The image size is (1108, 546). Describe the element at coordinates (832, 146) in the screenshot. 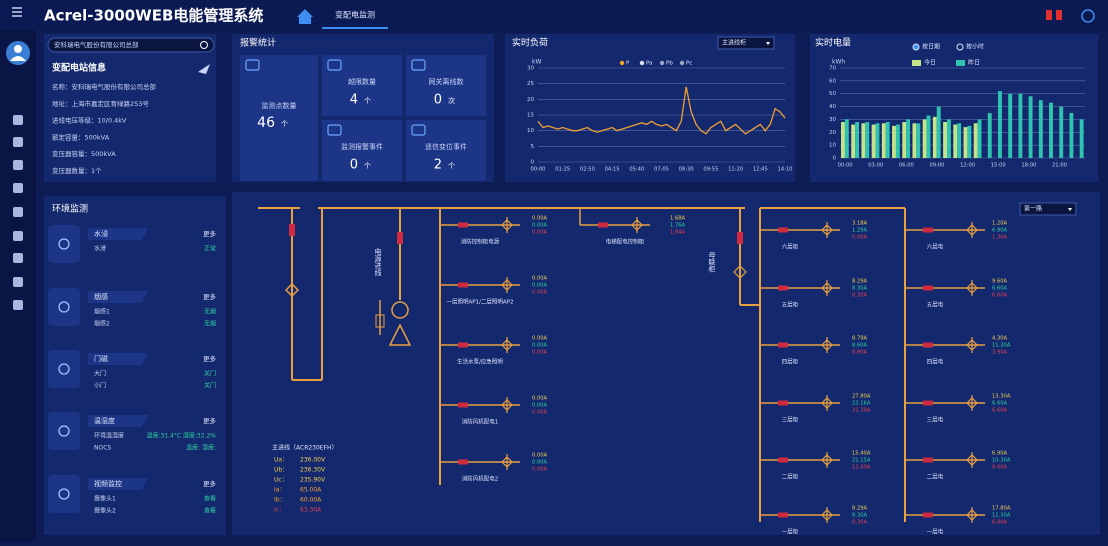

I see `y-tick-label: 10` at that location.